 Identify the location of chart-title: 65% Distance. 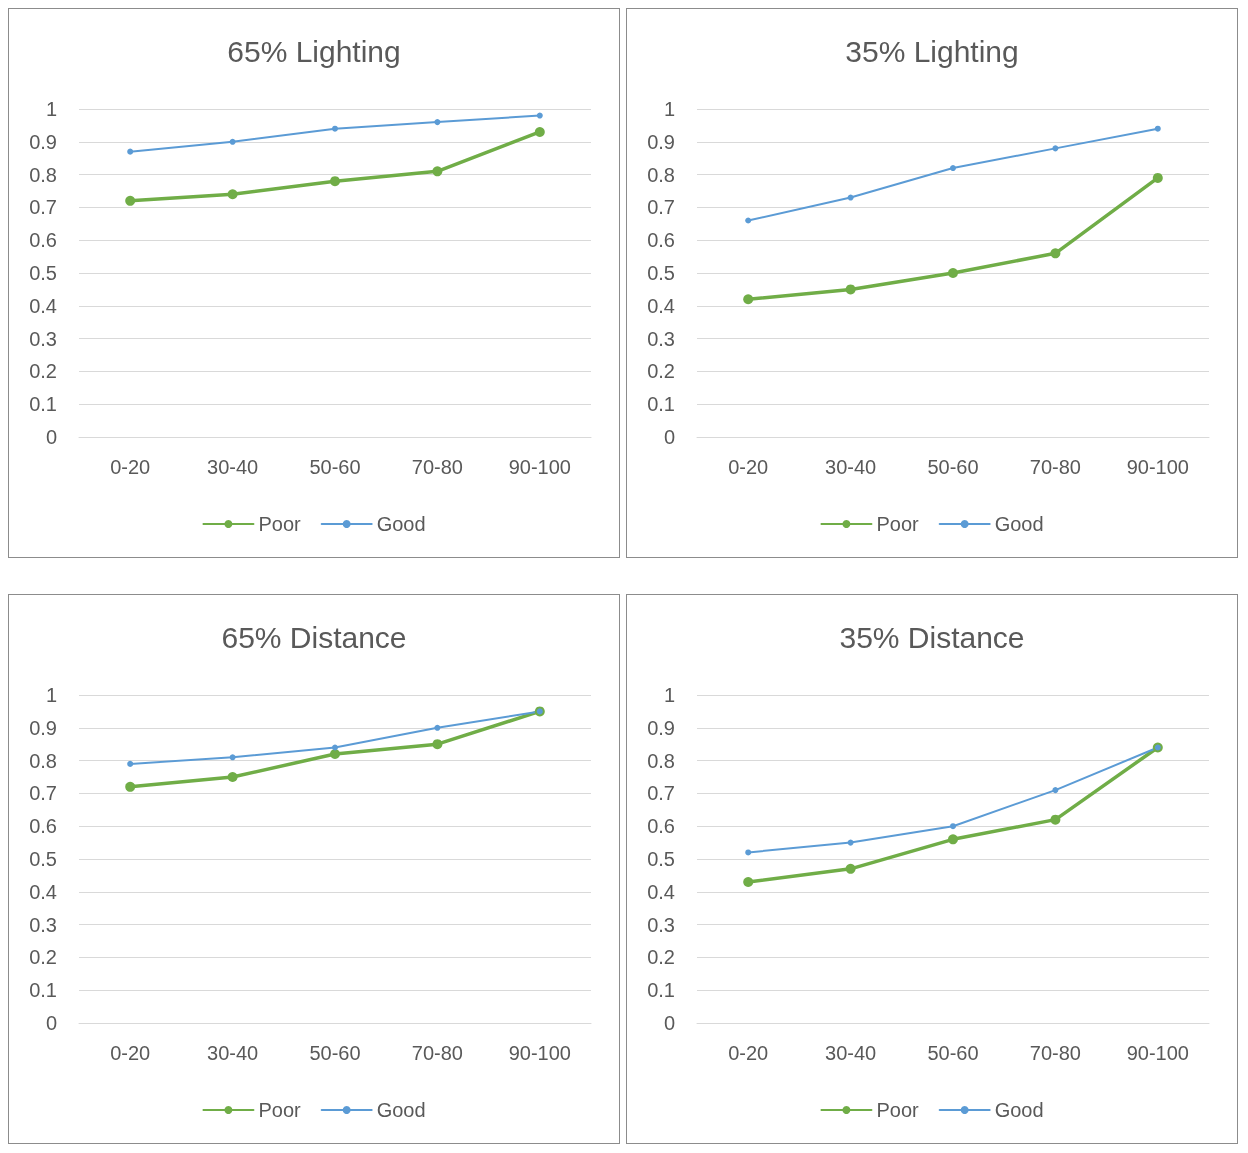
(314, 637).